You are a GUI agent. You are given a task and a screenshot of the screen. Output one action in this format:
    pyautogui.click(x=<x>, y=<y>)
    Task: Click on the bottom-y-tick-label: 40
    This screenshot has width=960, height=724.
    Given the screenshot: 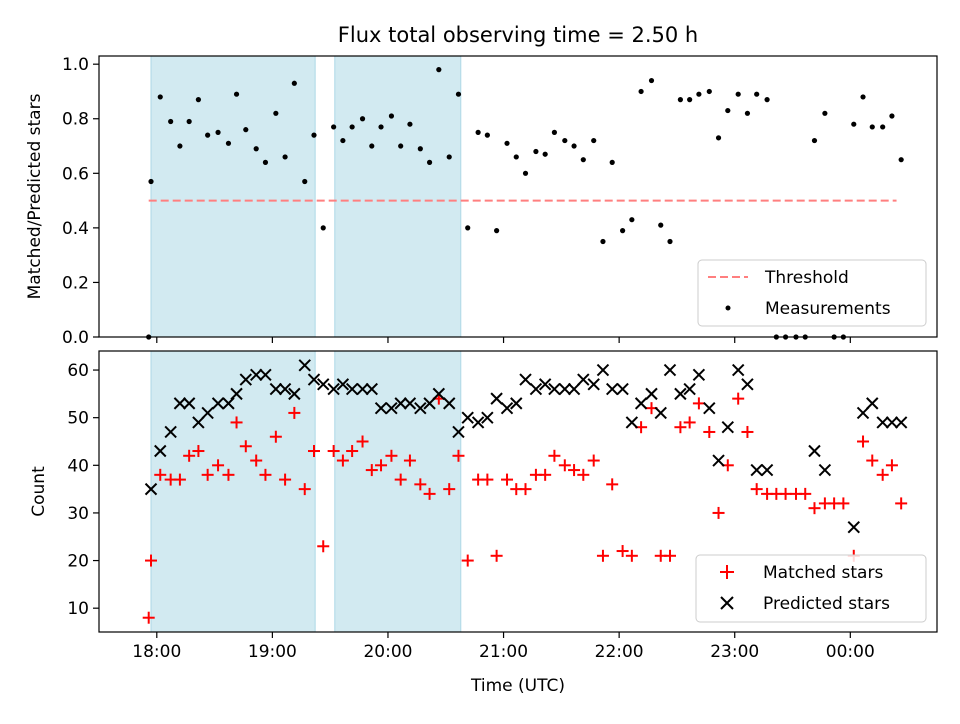 What is the action you would take?
    pyautogui.click(x=78, y=466)
    